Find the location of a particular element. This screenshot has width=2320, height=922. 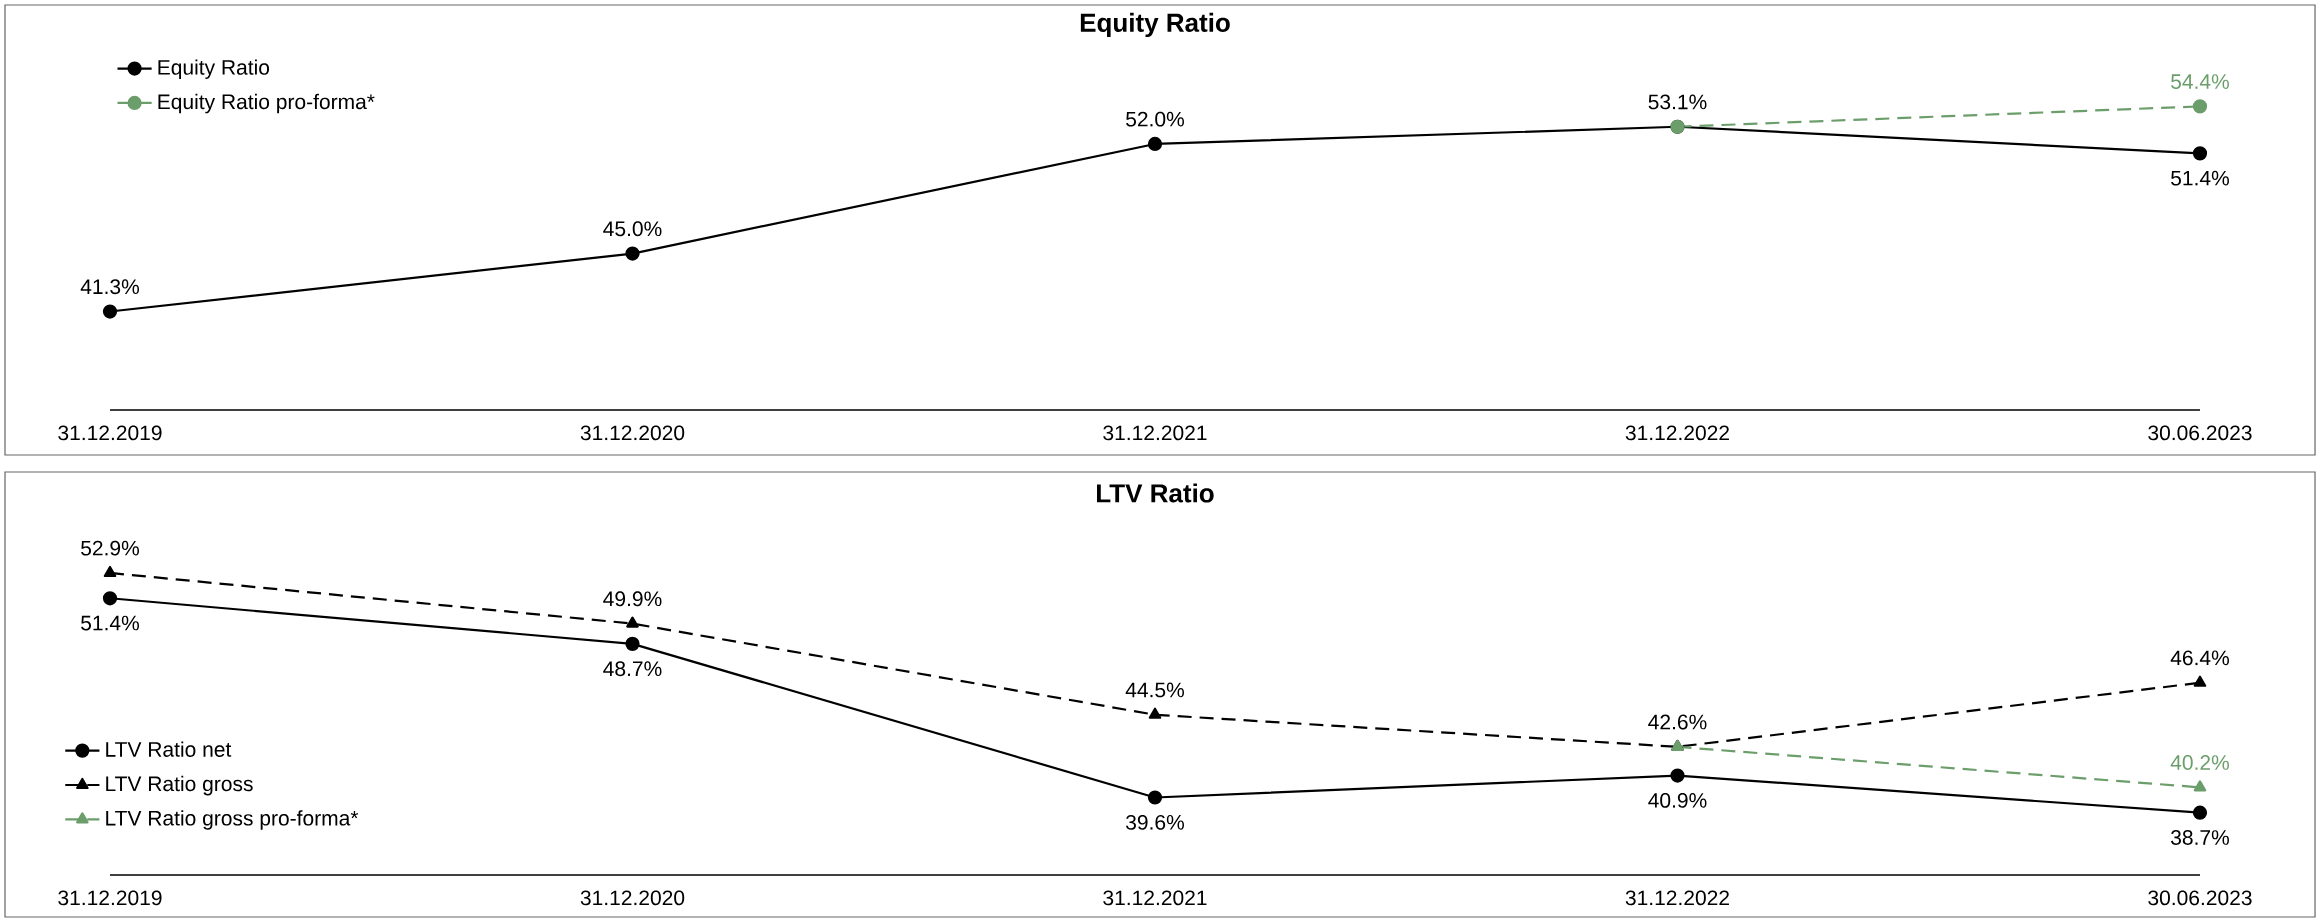

data-label: 39.6% is located at coordinates (1155, 822).